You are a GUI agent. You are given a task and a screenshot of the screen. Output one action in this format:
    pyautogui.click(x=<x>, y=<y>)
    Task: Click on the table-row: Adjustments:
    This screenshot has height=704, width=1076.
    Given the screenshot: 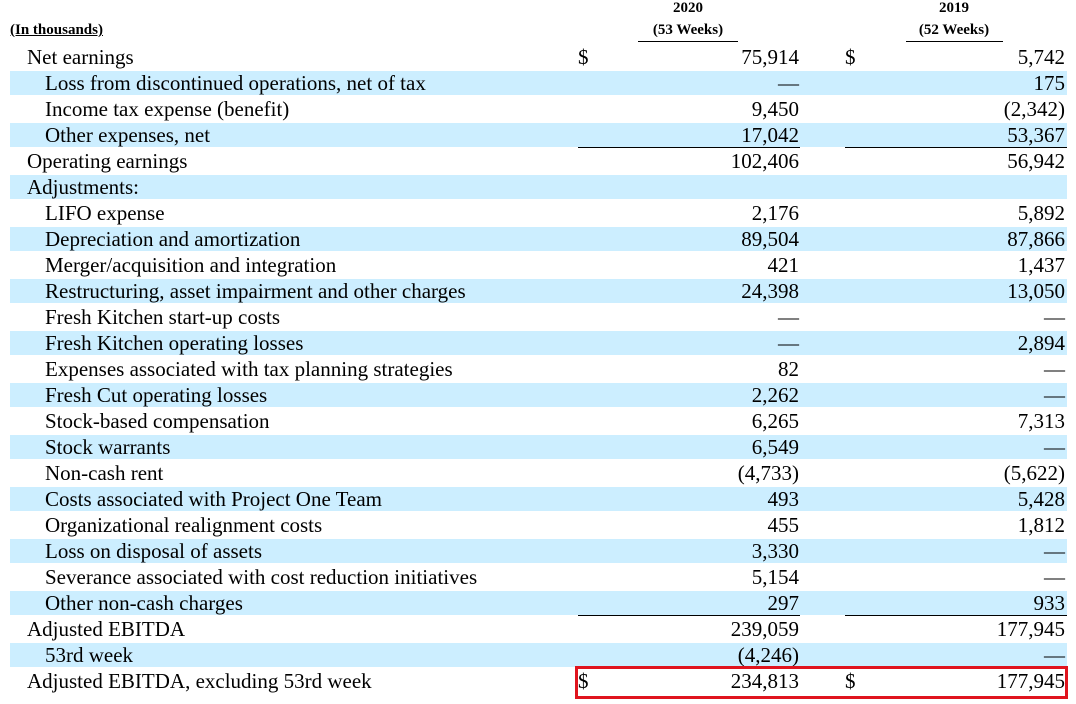 What is the action you would take?
    pyautogui.click(x=538, y=187)
    